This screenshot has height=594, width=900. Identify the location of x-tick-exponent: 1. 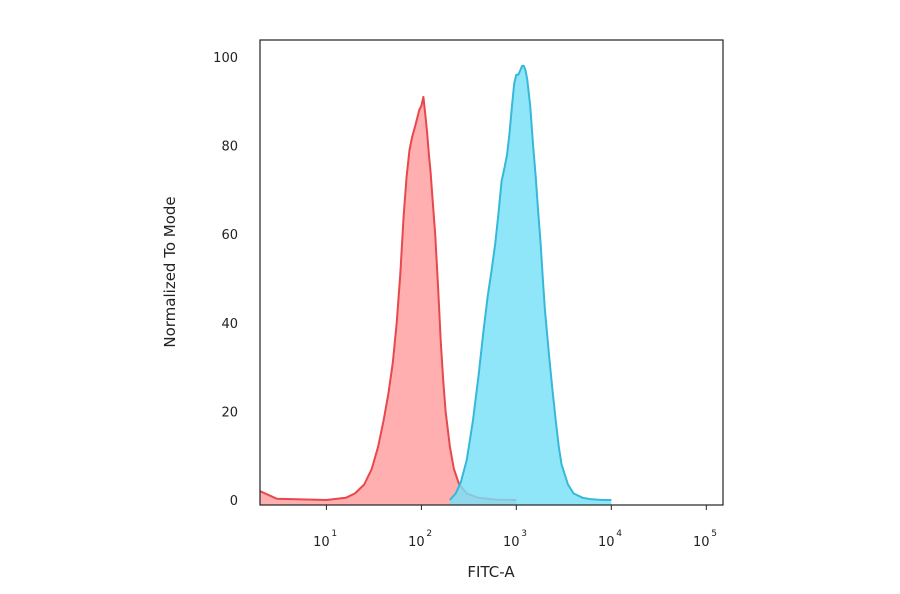
(334, 534).